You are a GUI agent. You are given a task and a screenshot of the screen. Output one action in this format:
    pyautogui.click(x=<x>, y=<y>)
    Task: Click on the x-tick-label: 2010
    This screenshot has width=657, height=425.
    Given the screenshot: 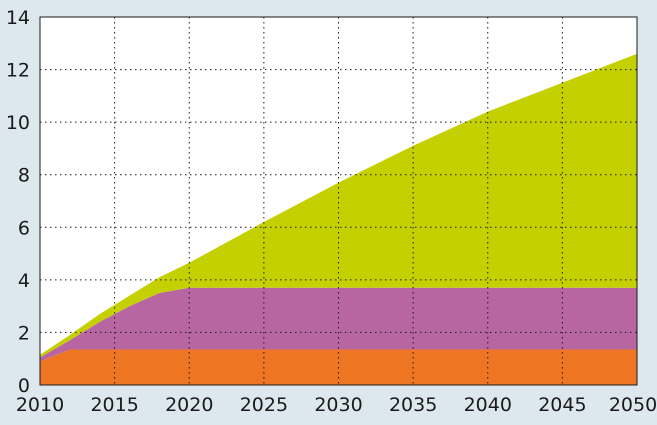 What is the action you would take?
    pyautogui.click(x=40, y=405)
    